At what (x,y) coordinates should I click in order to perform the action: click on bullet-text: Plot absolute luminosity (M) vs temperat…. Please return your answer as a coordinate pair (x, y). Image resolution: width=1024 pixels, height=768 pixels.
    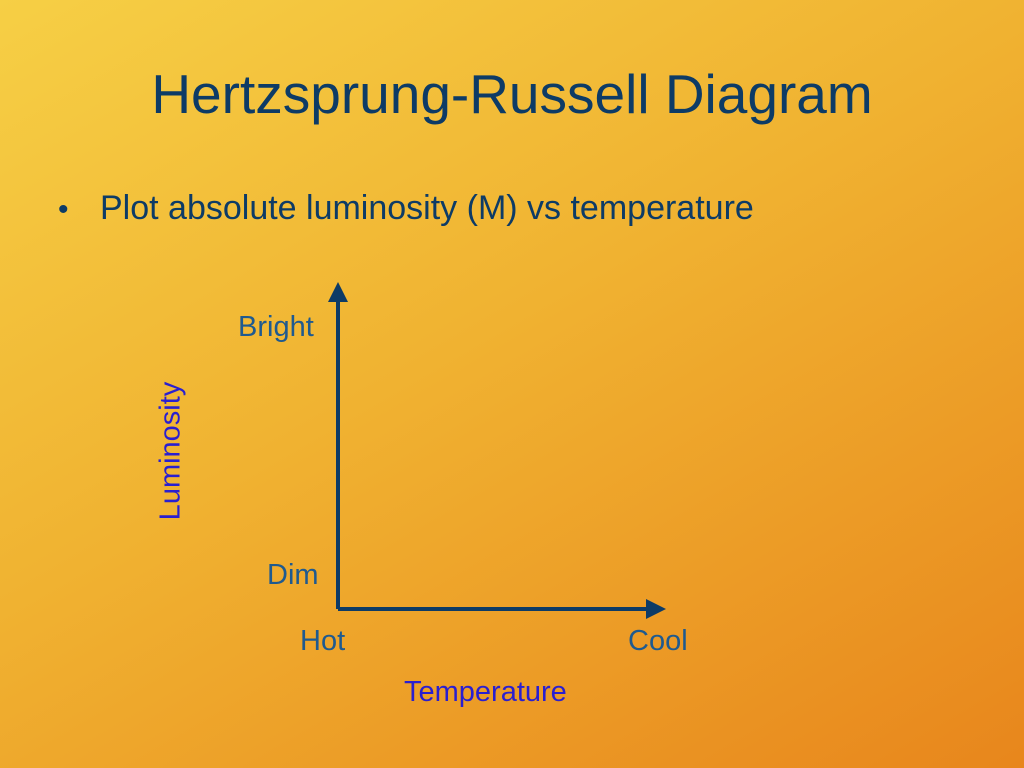
    Looking at the image, I should click on (427, 208).